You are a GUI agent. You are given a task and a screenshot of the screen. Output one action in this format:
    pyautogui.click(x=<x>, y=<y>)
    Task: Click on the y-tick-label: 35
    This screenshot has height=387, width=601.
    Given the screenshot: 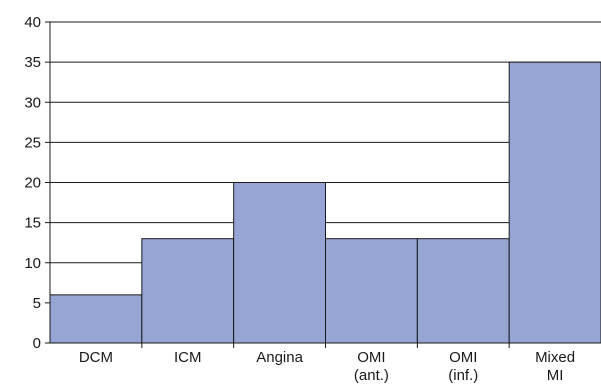 What is the action you would take?
    pyautogui.click(x=32, y=62)
    